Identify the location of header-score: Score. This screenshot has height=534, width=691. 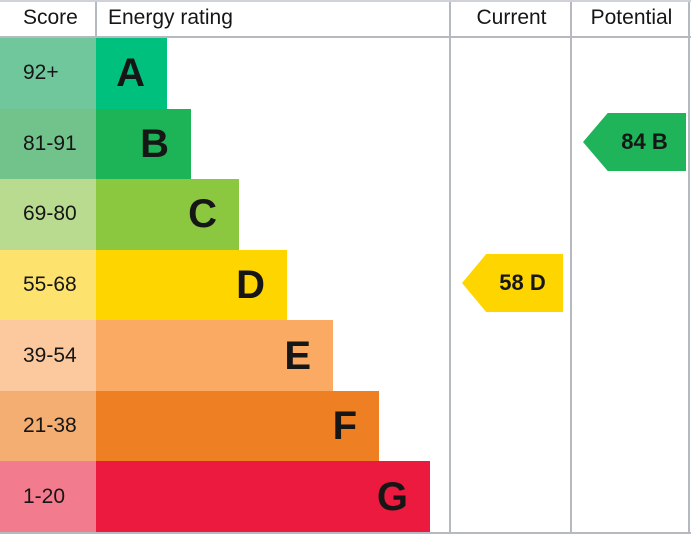
(50, 17).